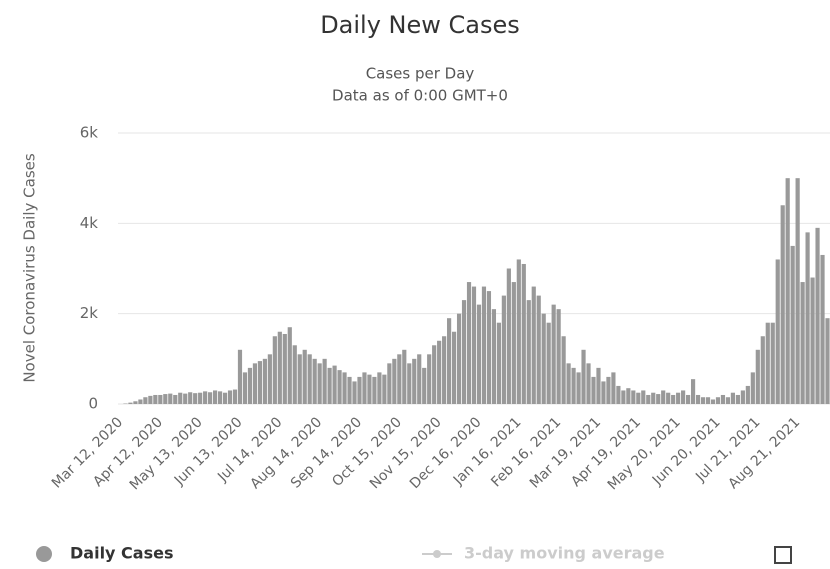 This screenshot has height=569, width=830. Describe the element at coordinates (89, 133) in the screenshot. I see `y-tick-label: 6k` at that location.